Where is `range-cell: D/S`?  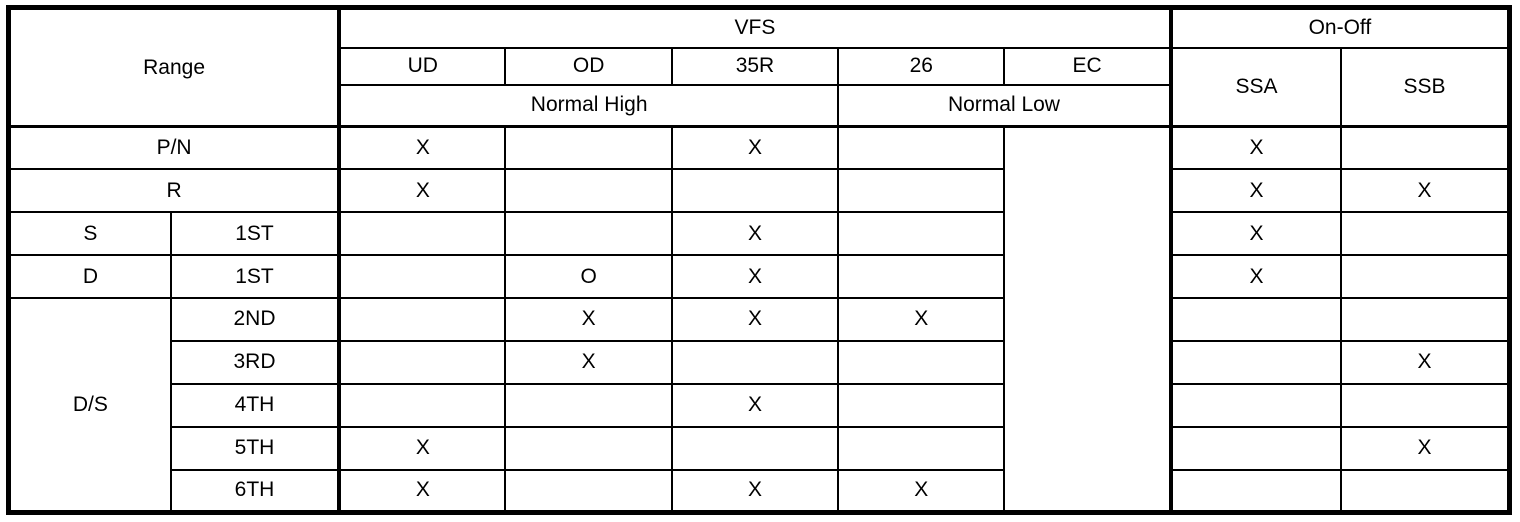 range-cell: D/S is located at coordinates (89, 405).